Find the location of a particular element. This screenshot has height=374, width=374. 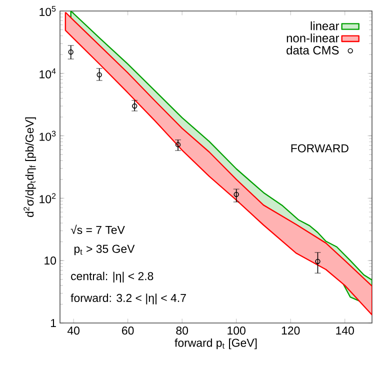

x-tick-label: 100 is located at coordinates (237, 330).